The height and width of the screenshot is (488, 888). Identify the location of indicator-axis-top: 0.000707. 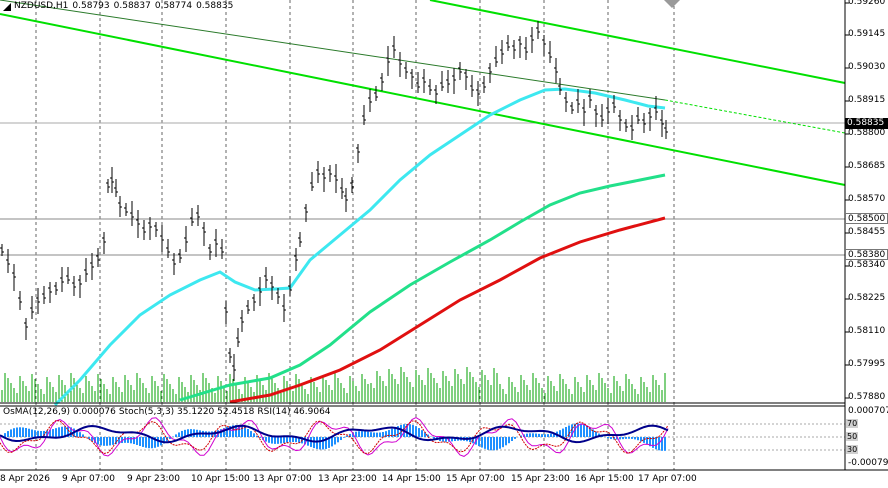
(868, 411).